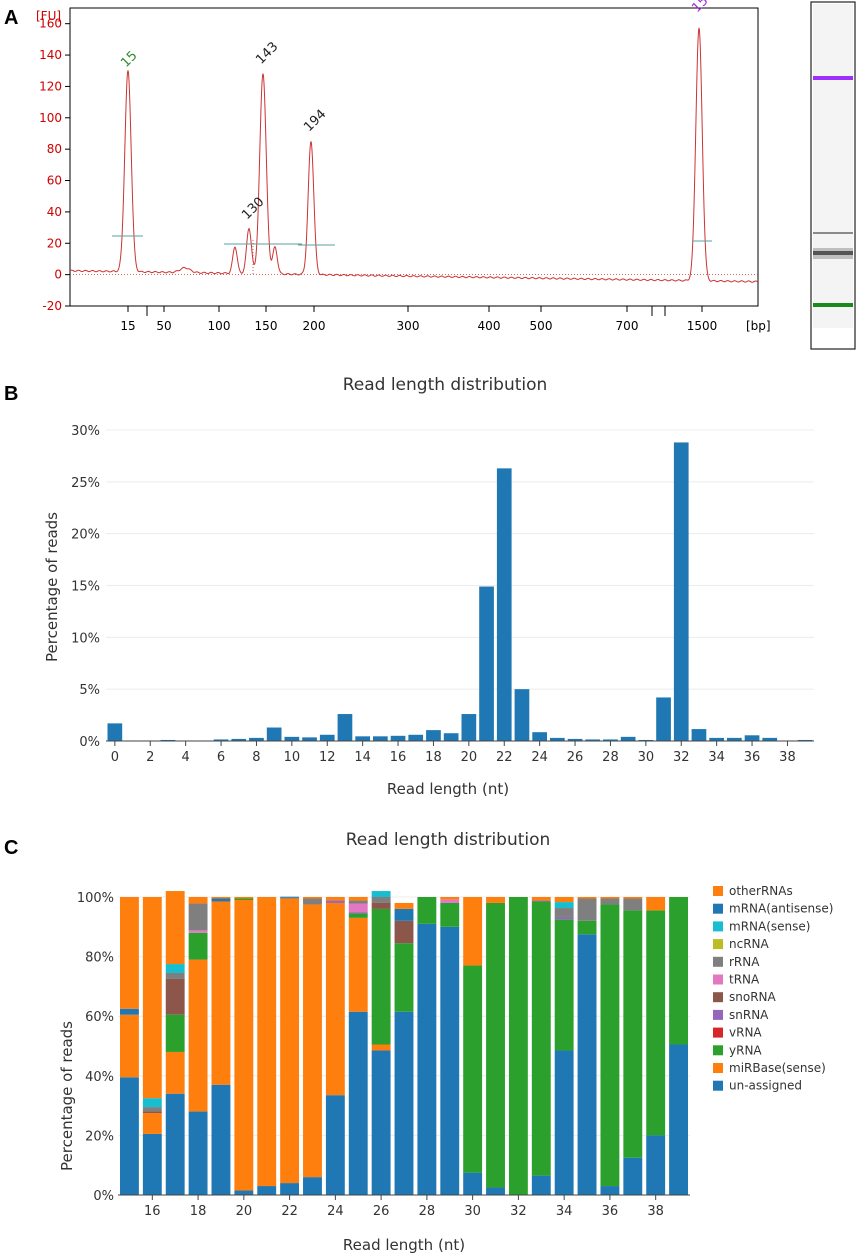 This screenshot has height=1258, width=858. I want to click on x-tick-label-c: 28, so click(427, 1211).